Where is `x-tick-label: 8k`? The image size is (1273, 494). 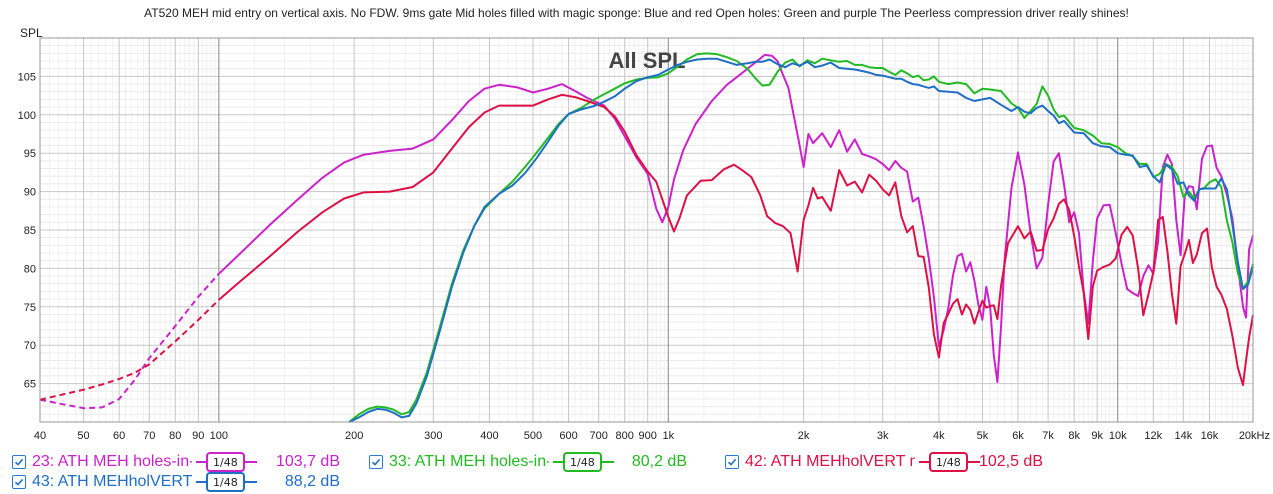 x-tick-label: 8k is located at coordinates (1074, 436).